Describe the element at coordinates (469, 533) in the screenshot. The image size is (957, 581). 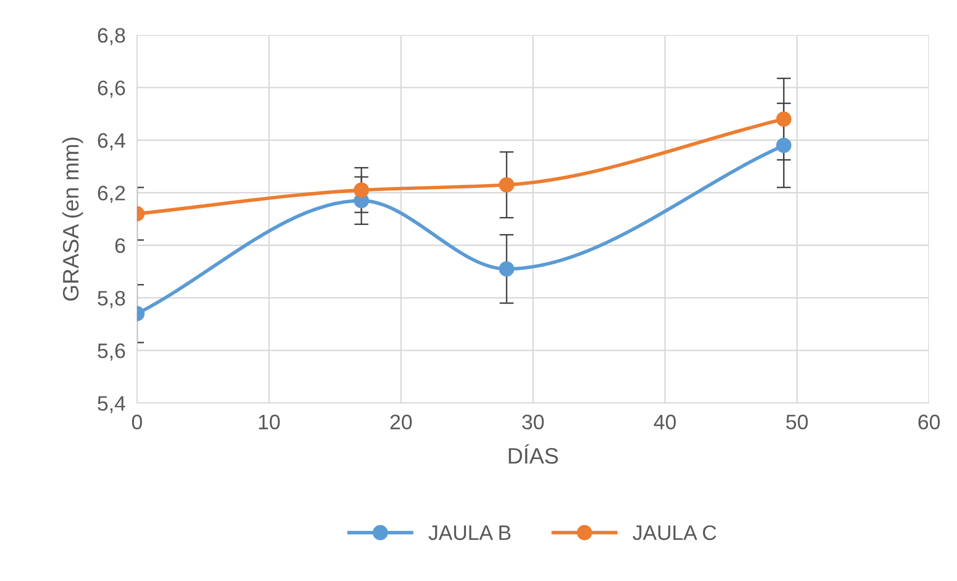
I see `legend-label: JAULA B` at that location.